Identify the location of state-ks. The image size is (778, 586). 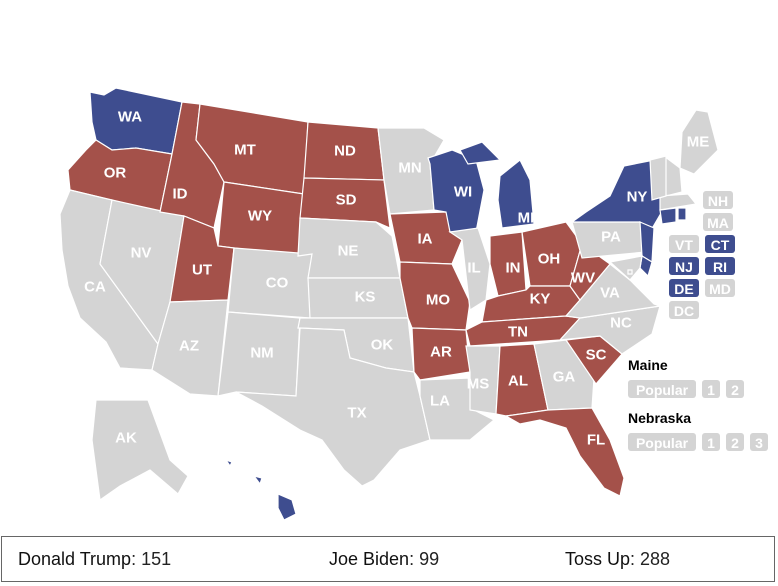
(358, 298).